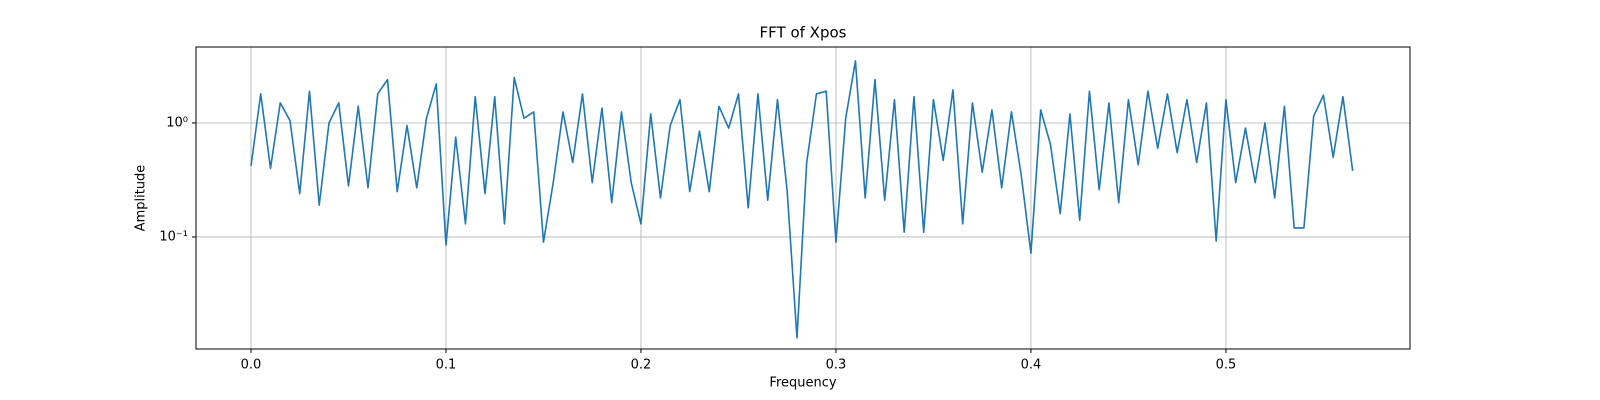  Describe the element at coordinates (641, 365) in the screenshot. I see `x-tick-label: 0.2` at that location.